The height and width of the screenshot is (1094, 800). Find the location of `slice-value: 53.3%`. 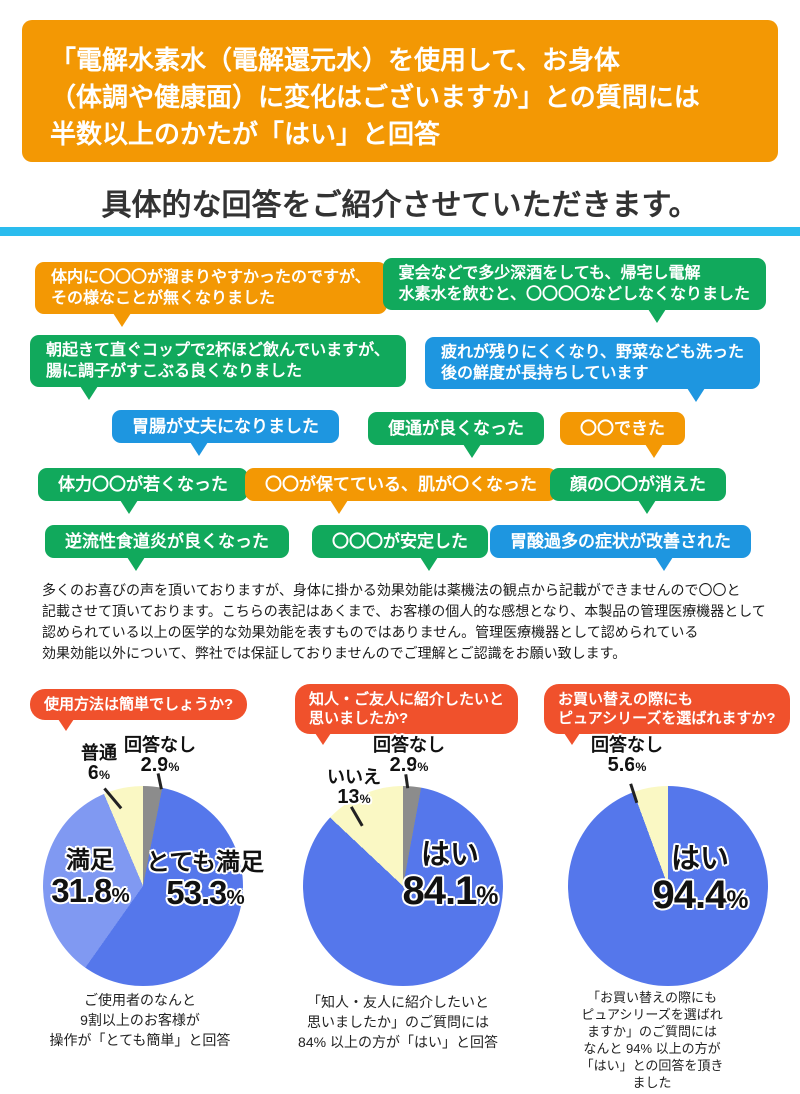

slice-value: 53.3% is located at coordinates (205, 895).